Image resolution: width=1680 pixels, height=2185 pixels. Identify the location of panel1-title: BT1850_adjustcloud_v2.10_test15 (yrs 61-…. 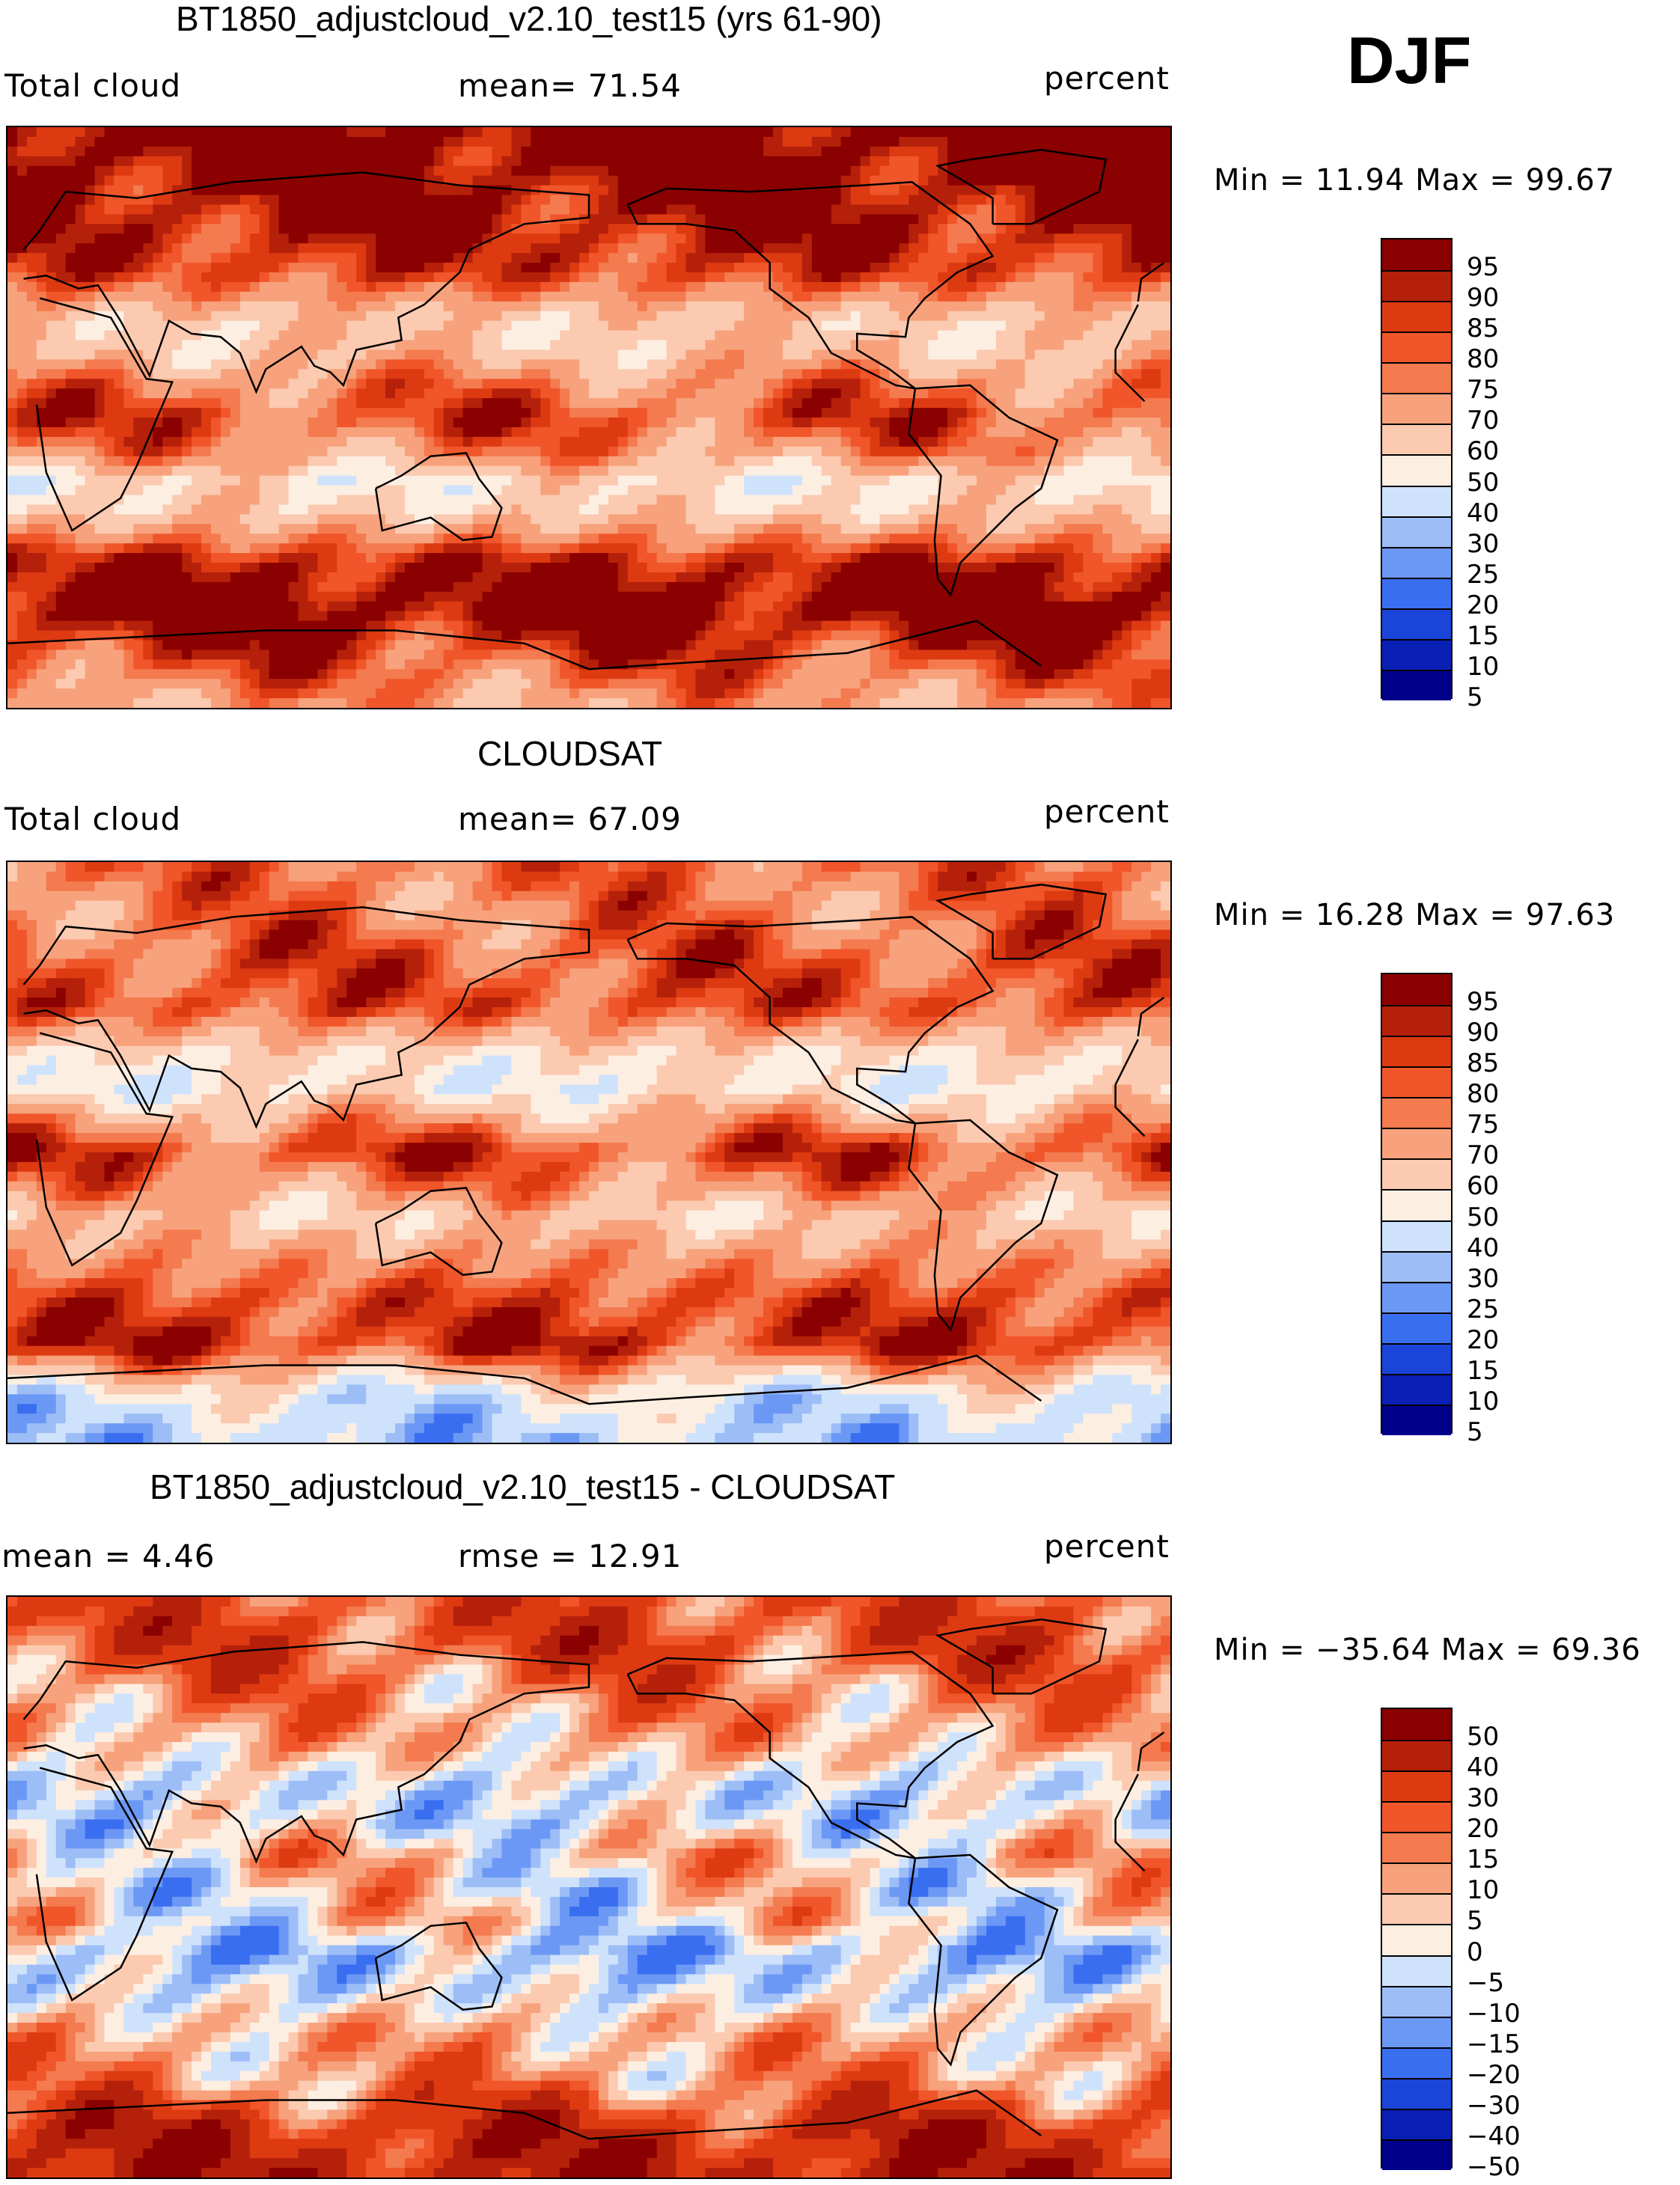
(529, 19).